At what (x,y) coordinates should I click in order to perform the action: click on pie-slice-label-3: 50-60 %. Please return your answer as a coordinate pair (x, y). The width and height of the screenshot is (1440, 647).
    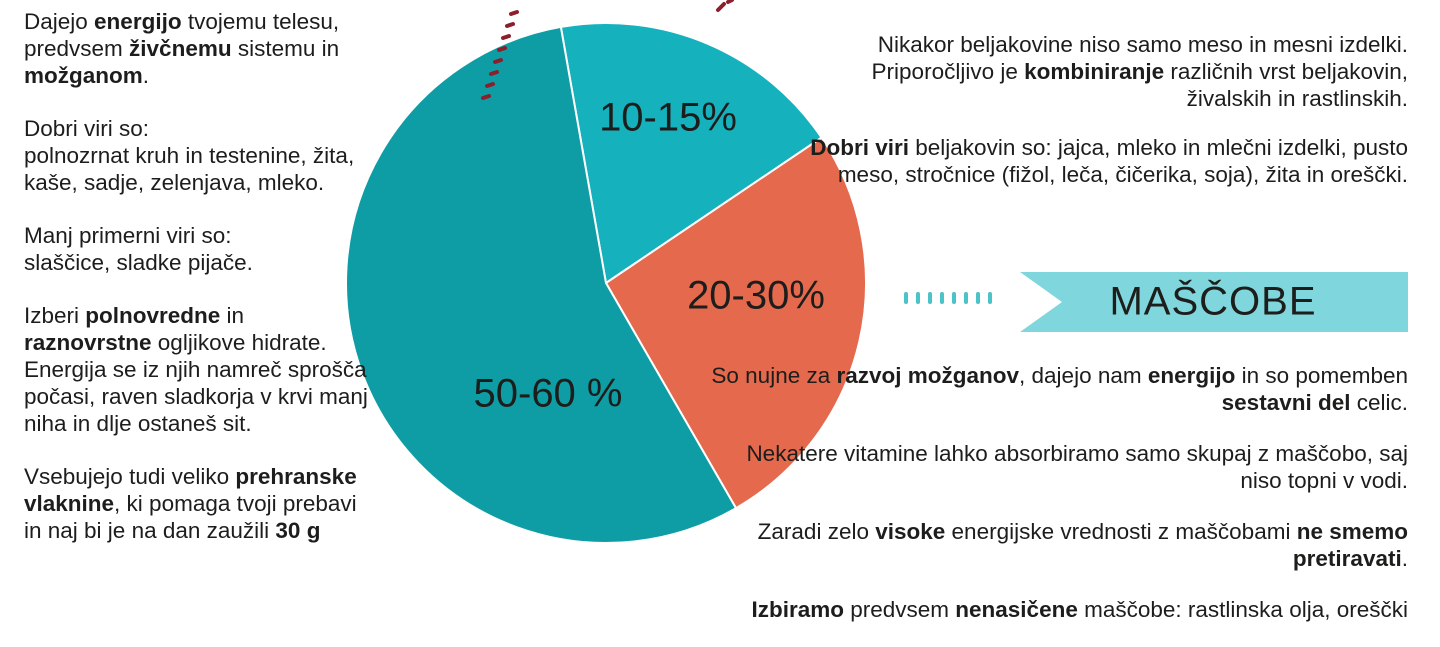
    Looking at the image, I should click on (548, 394).